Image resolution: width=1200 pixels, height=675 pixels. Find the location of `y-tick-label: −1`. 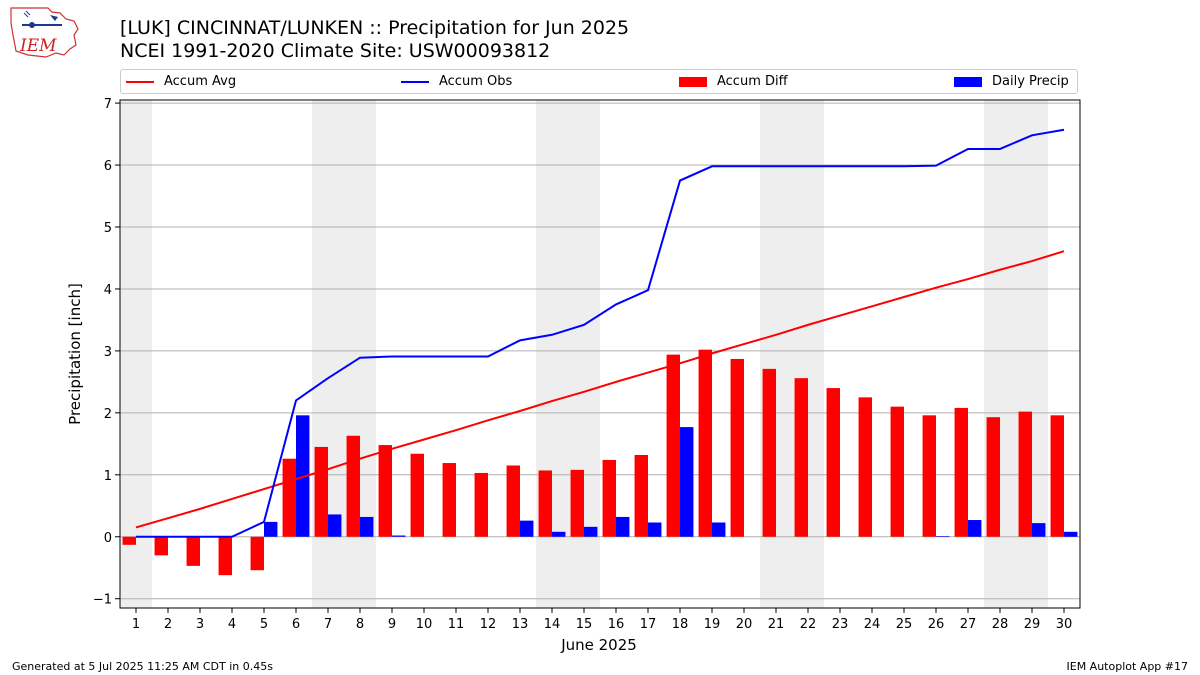

y-tick-label: −1 is located at coordinates (102, 600).